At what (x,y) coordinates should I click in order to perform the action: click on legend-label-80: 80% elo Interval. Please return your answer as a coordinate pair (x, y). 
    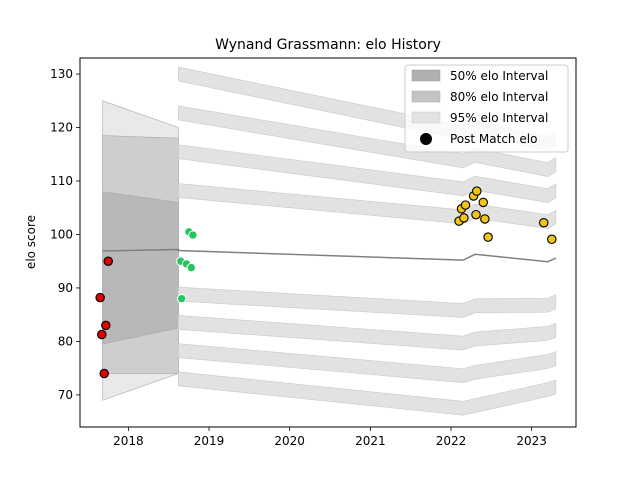
    Looking at the image, I should click on (499, 97).